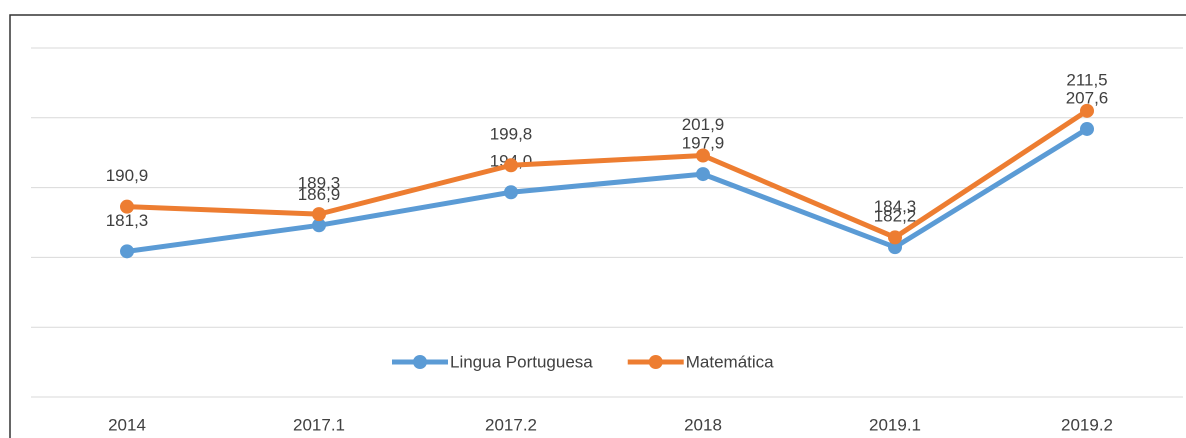 This screenshot has width=1186, height=438. I want to click on x-tick-label: 2014, so click(127, 424).